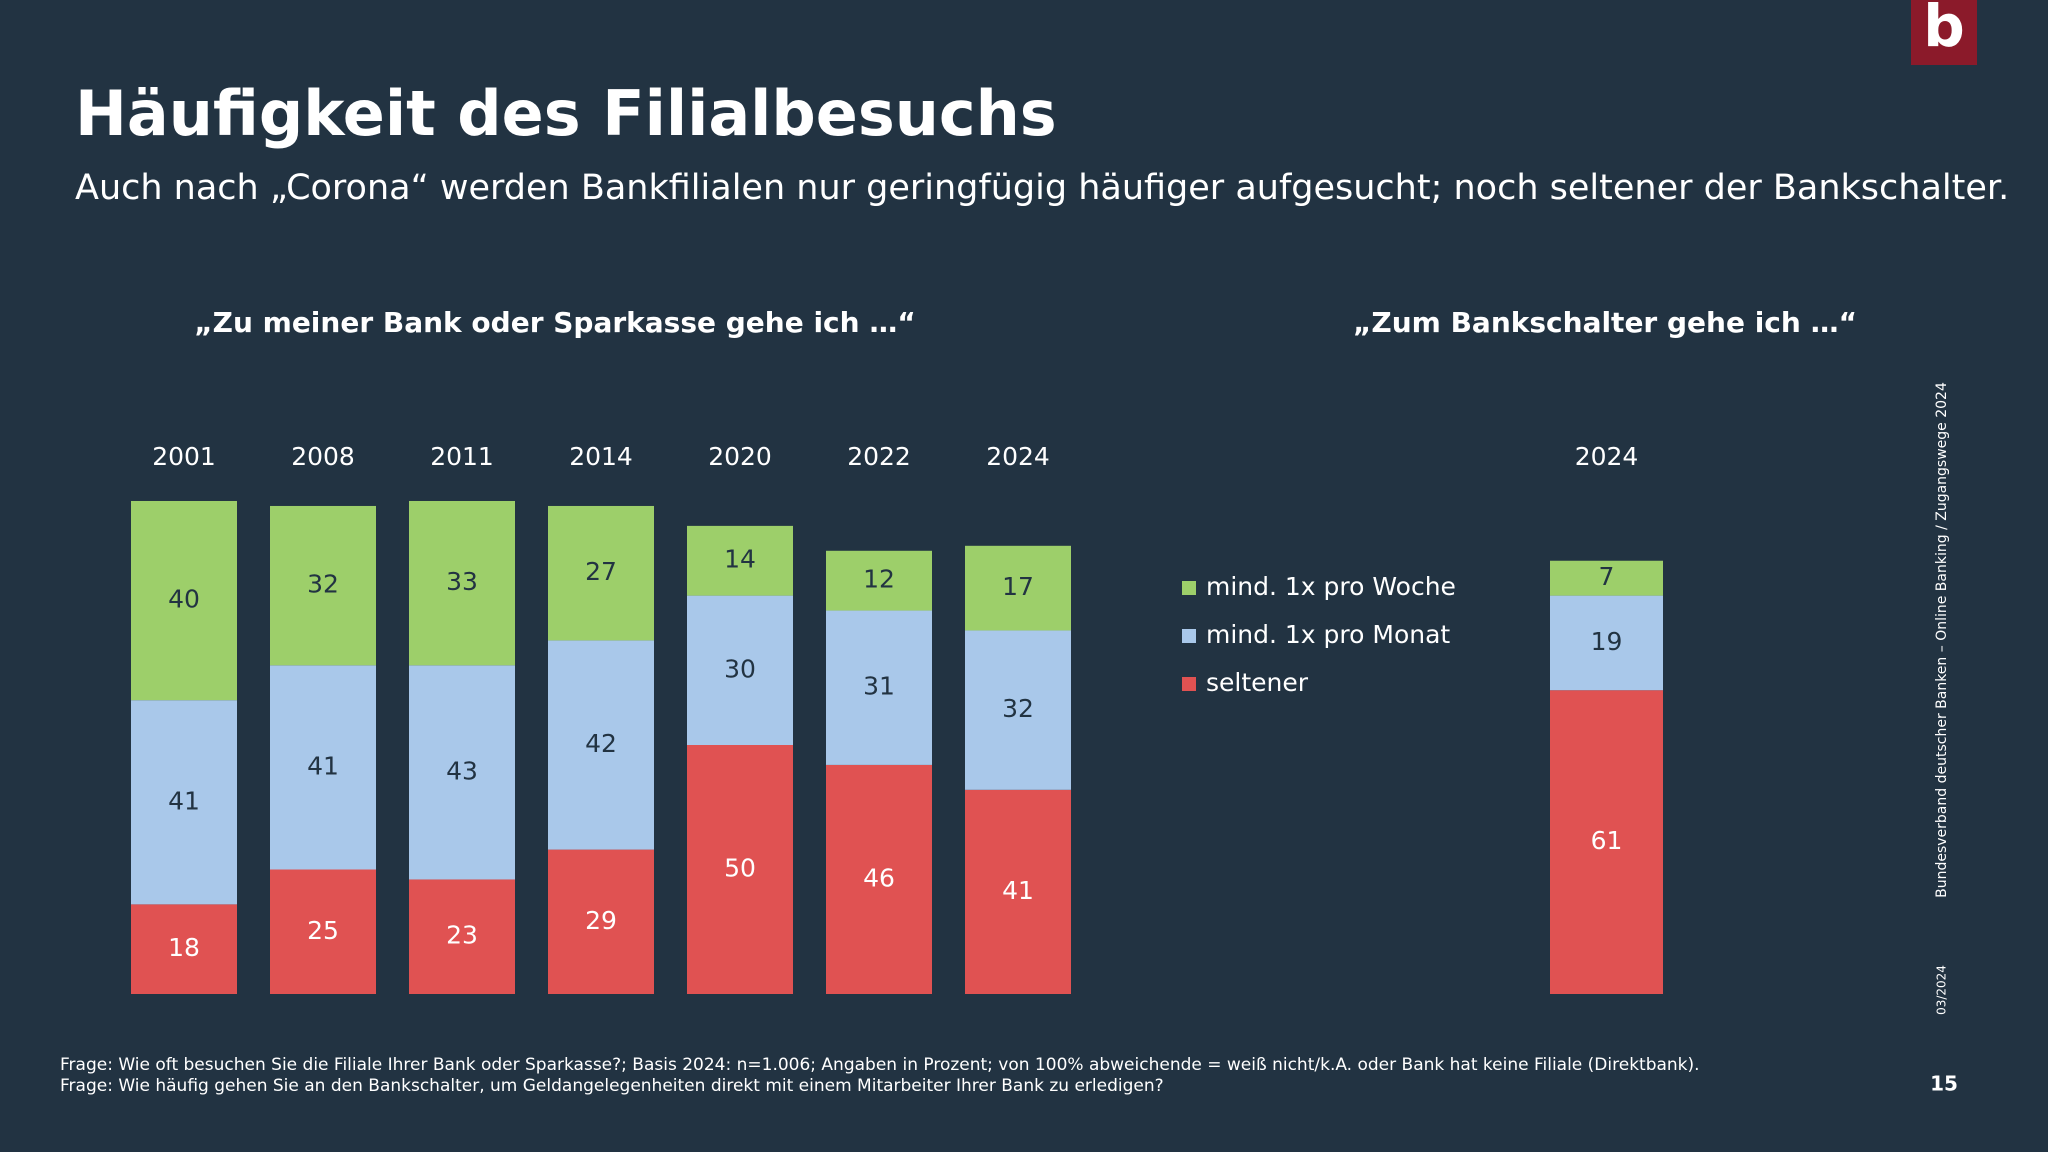  I want to click on value-label: 40, so click(184, 599).